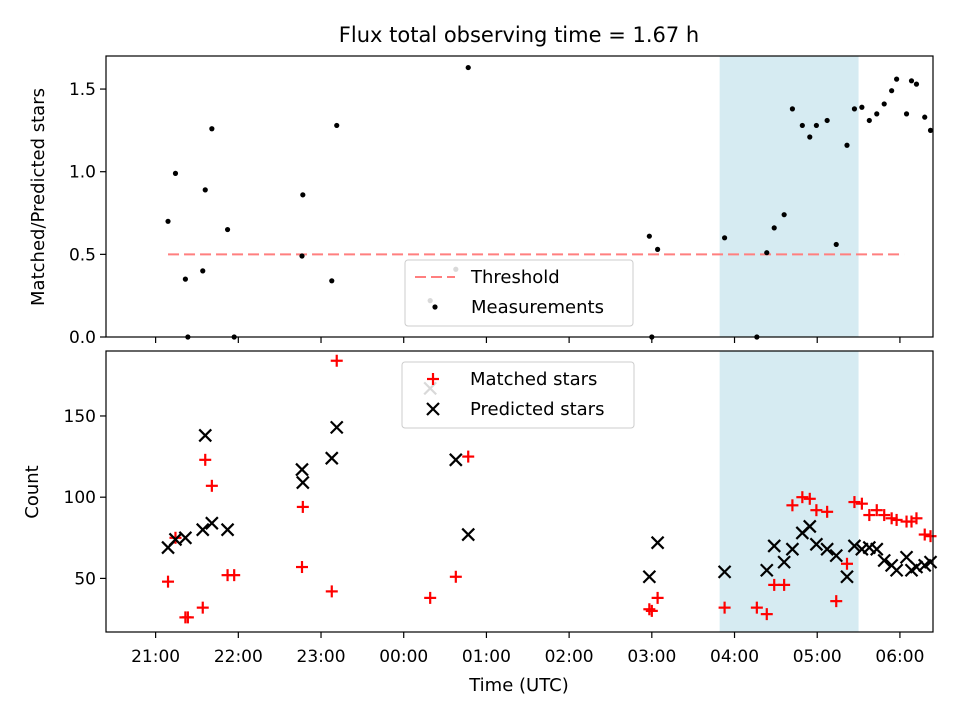 Image resolution: width=960 pixels, height=720 pixels. I want to click on x-axis-label: Time (UTC), so click(518, 685).